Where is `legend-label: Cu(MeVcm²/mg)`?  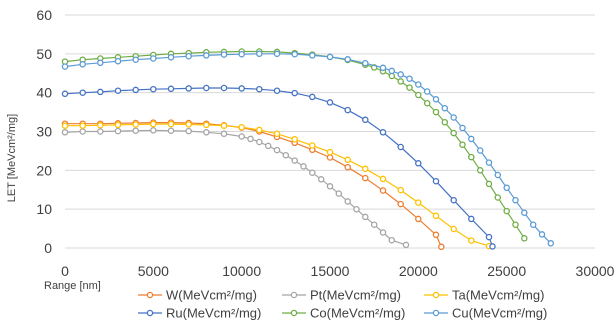
legend-label: Cu(MeVcm²/mg) is located at coordinates (499, 313).